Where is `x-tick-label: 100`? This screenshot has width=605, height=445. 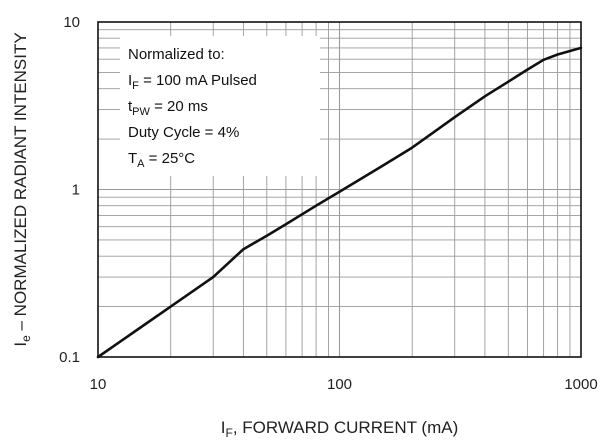
x-tick-label: 100 is located at coordinates (339, 384).